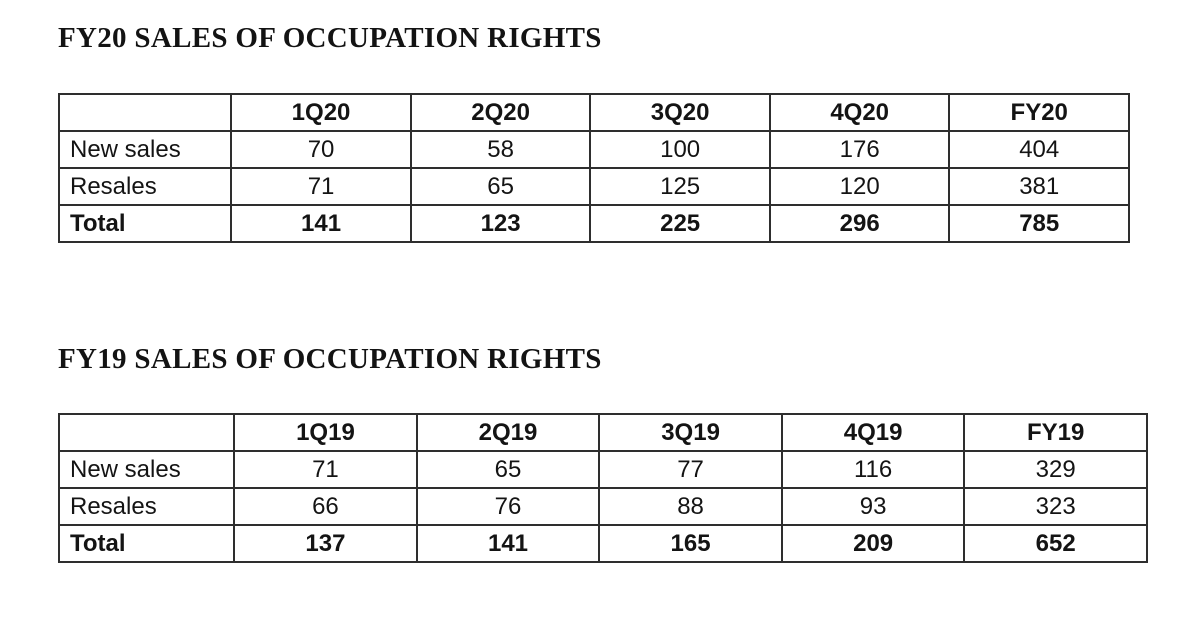 Image resolution: width=1200 pixels, height=628 pixels. Describe the element at coordinates (680, 112) in the screenshot. I see `column-header: 3Q20` at that location.